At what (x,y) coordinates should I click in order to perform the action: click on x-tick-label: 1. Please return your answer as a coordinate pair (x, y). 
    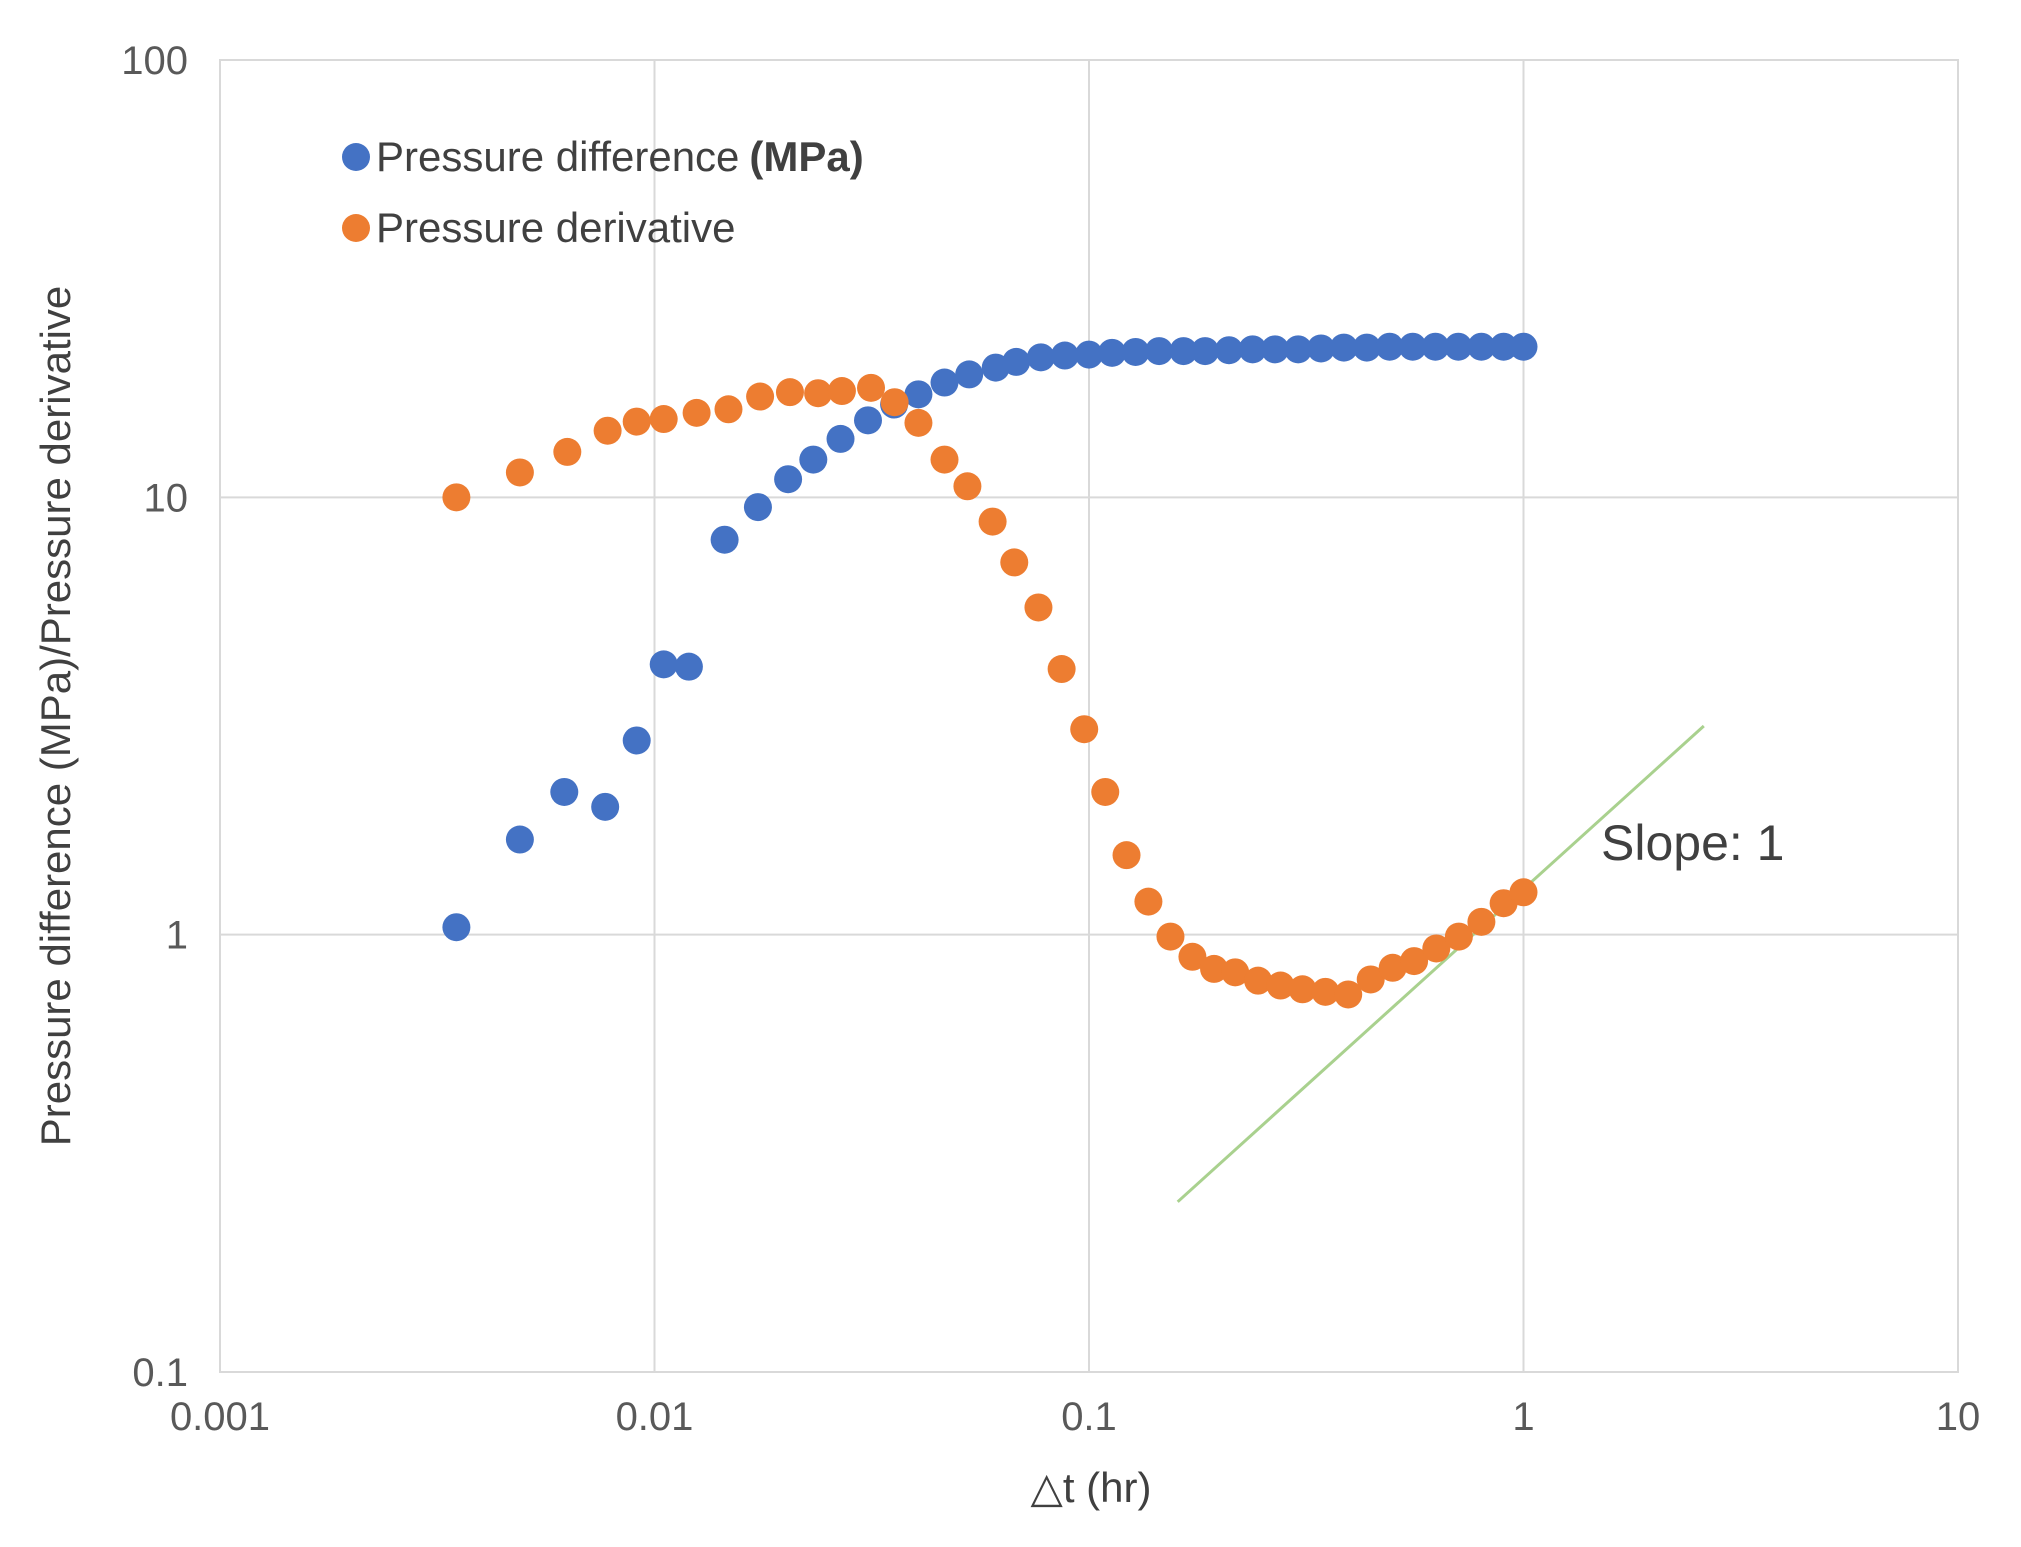
    Looking at the image, I should click on (1523, 1417).